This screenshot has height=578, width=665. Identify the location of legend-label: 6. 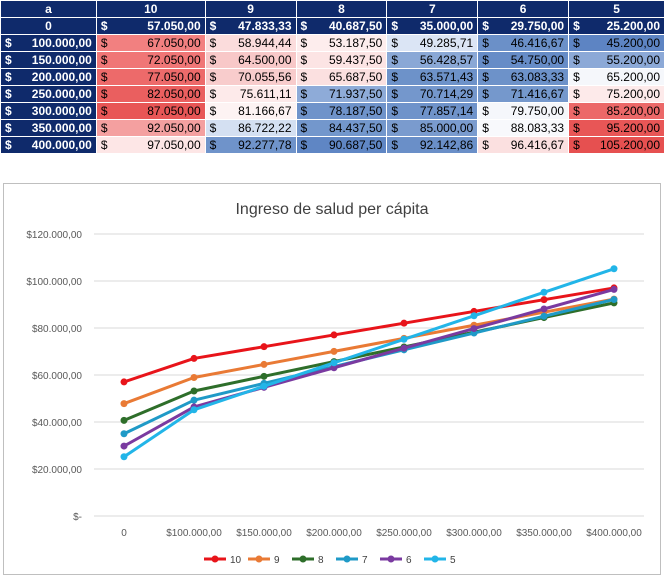
(409, 560).